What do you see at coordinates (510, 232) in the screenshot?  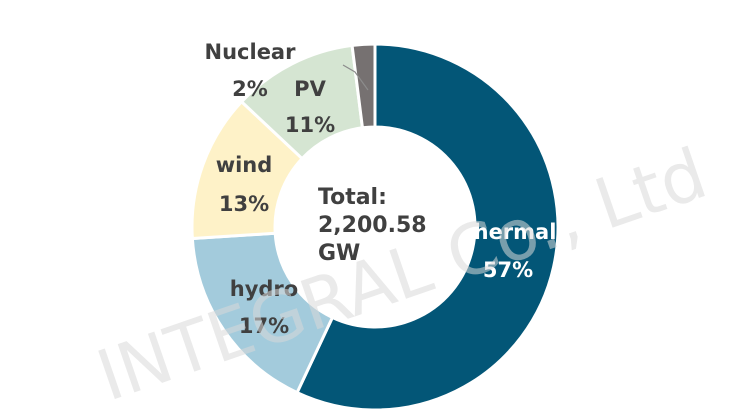 I see `label-thermal-name: thermal` at bounding box center [510, 232].